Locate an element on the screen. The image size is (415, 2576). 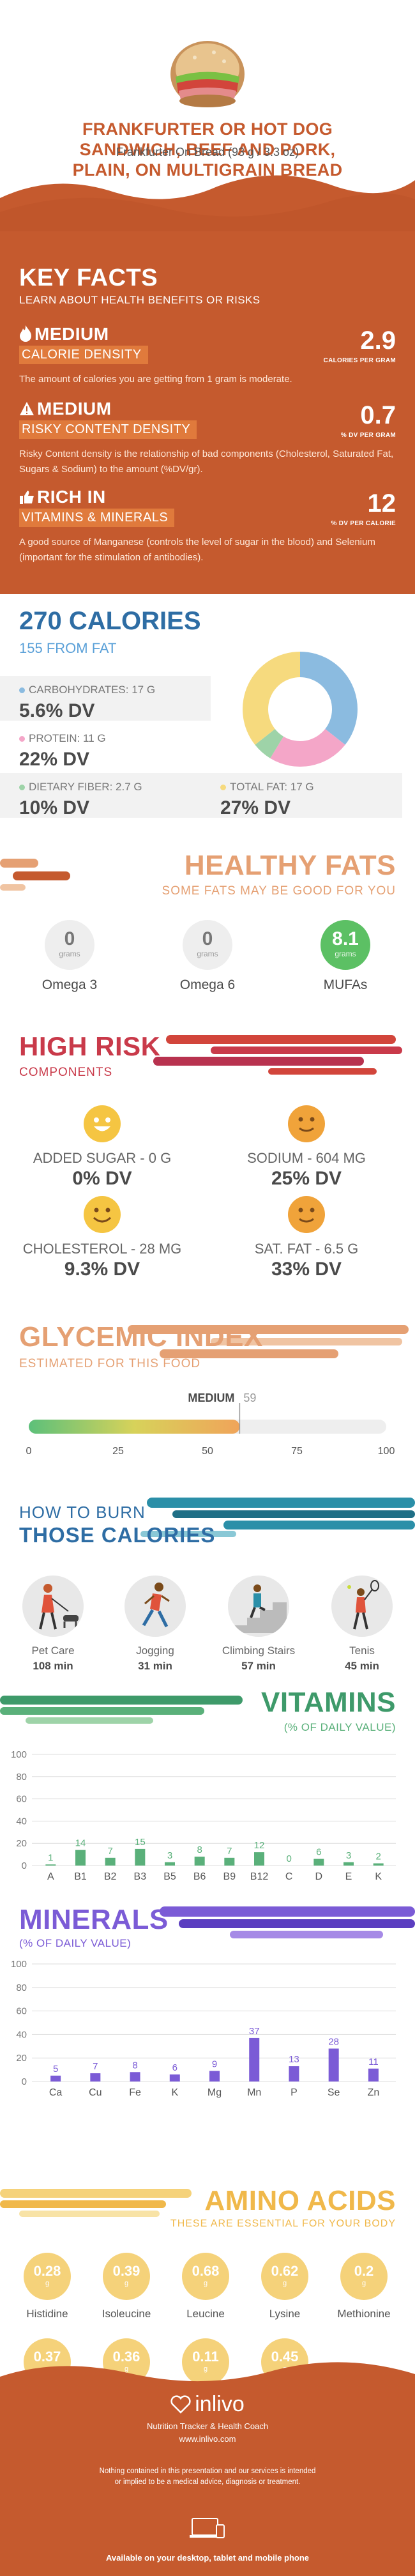
amino-acid-histidine: 0.28 g Histidine is located at coordinates (47, 2286).